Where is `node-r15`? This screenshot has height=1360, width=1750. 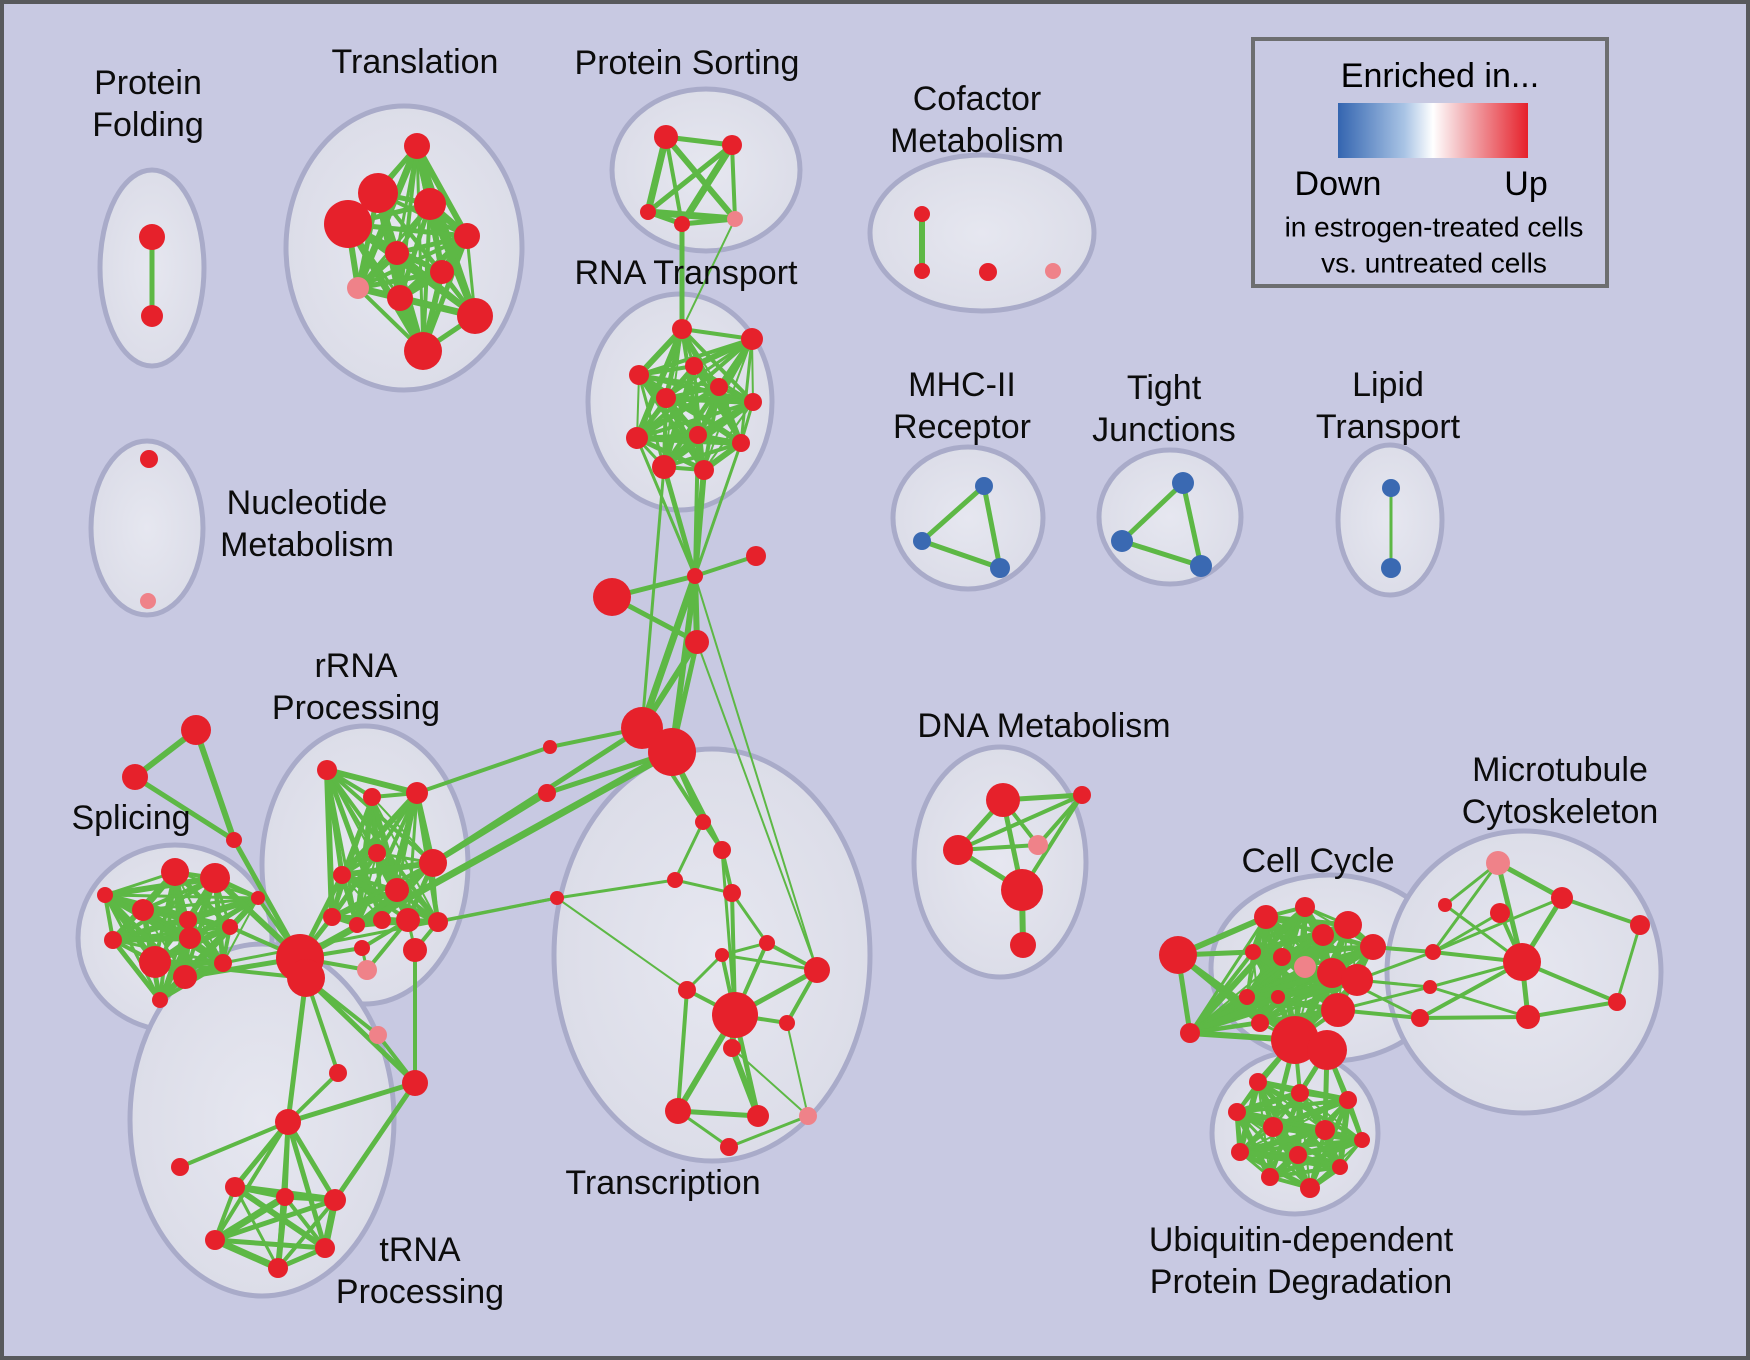 node-r15 is located at coordinates (367, 970).